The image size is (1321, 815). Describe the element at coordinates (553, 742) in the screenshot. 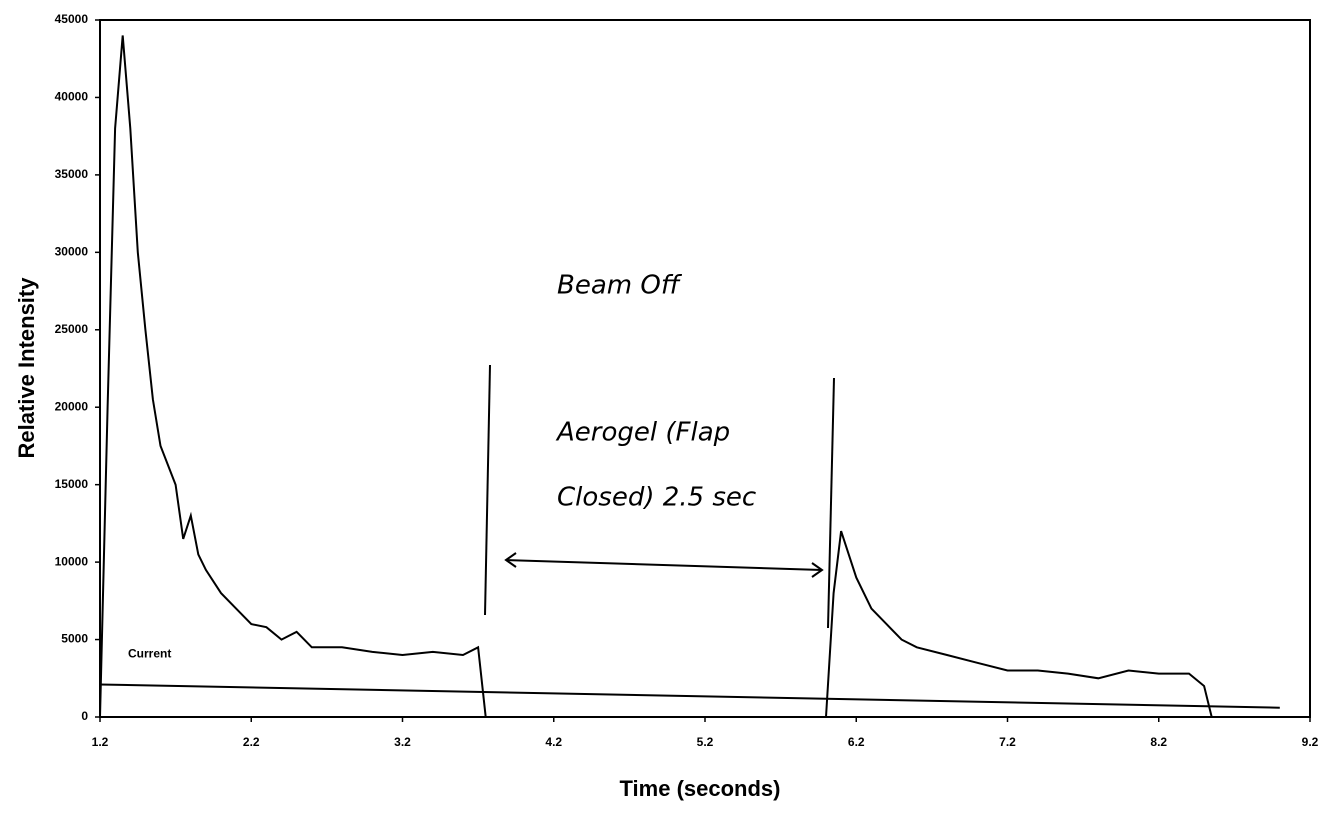

I see `x-tick-label: 4.2` at that location.